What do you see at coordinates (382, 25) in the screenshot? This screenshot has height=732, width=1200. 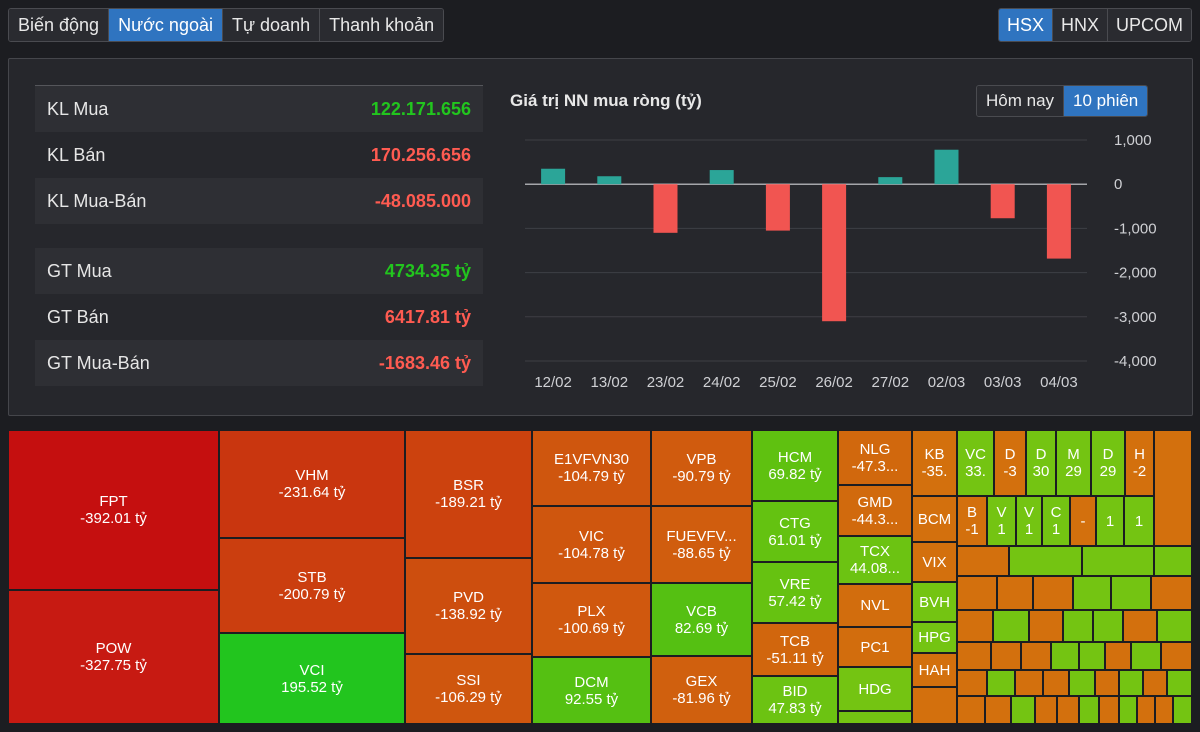 I see `tab-thanh-khoan: Thanh khoản` at bounding box center [382, 25].